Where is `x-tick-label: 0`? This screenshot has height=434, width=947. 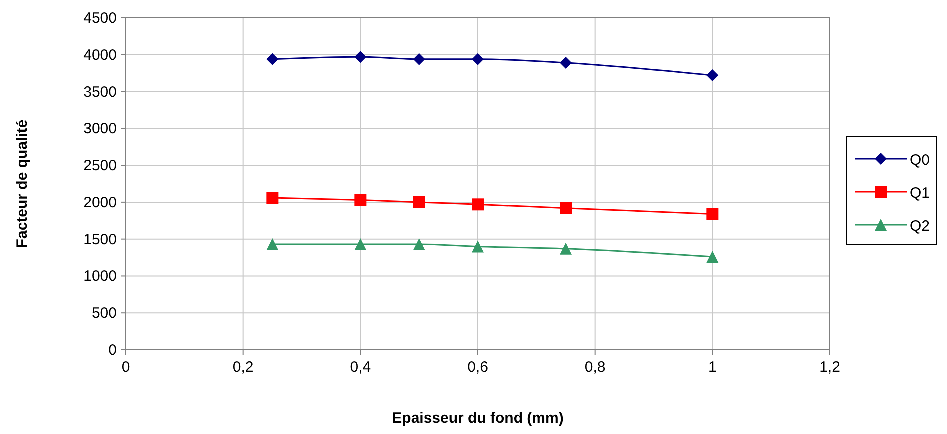
x-tick-label: 0 is located at coordinates (126, 367).